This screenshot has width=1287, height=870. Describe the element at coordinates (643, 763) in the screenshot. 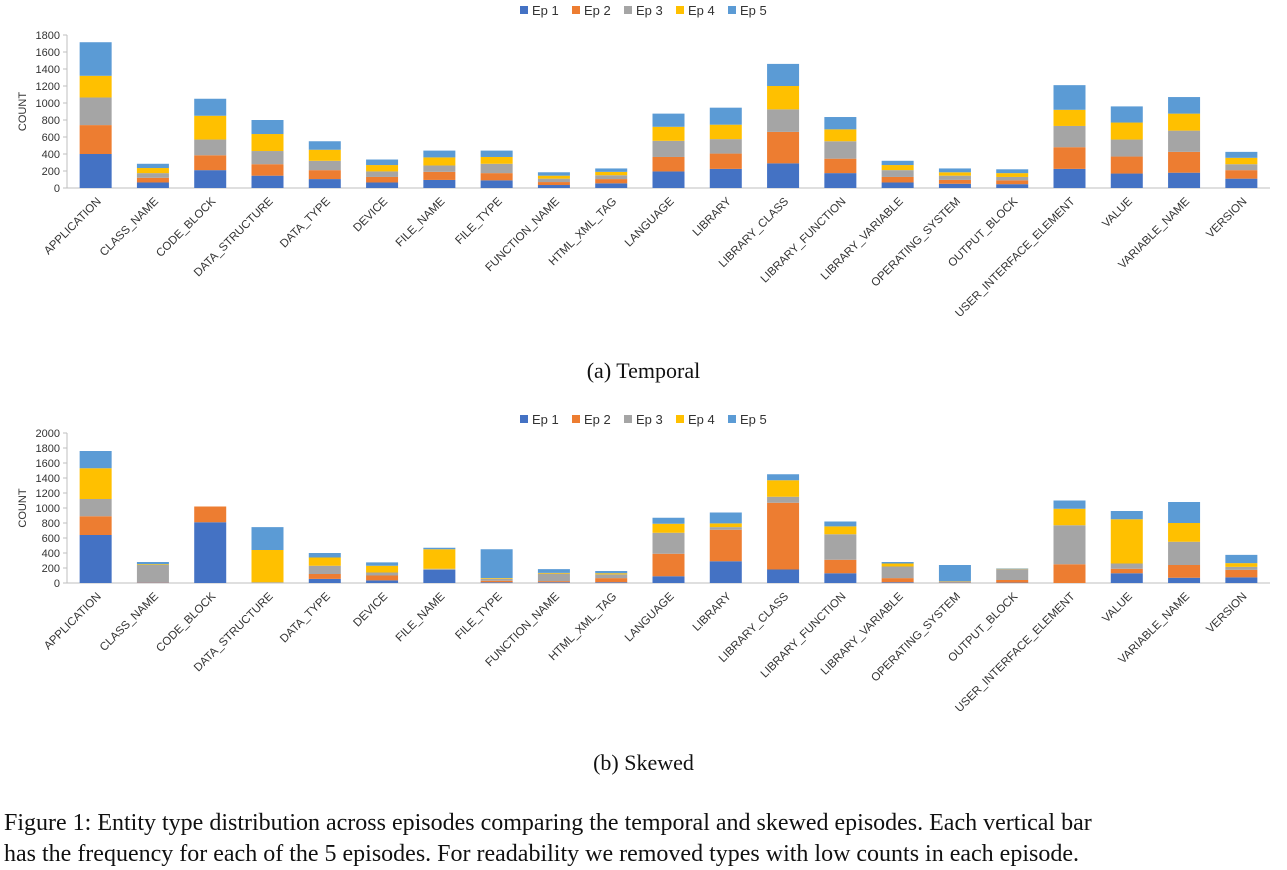

I see `skewed-caption: (b) Skewed` at that location.